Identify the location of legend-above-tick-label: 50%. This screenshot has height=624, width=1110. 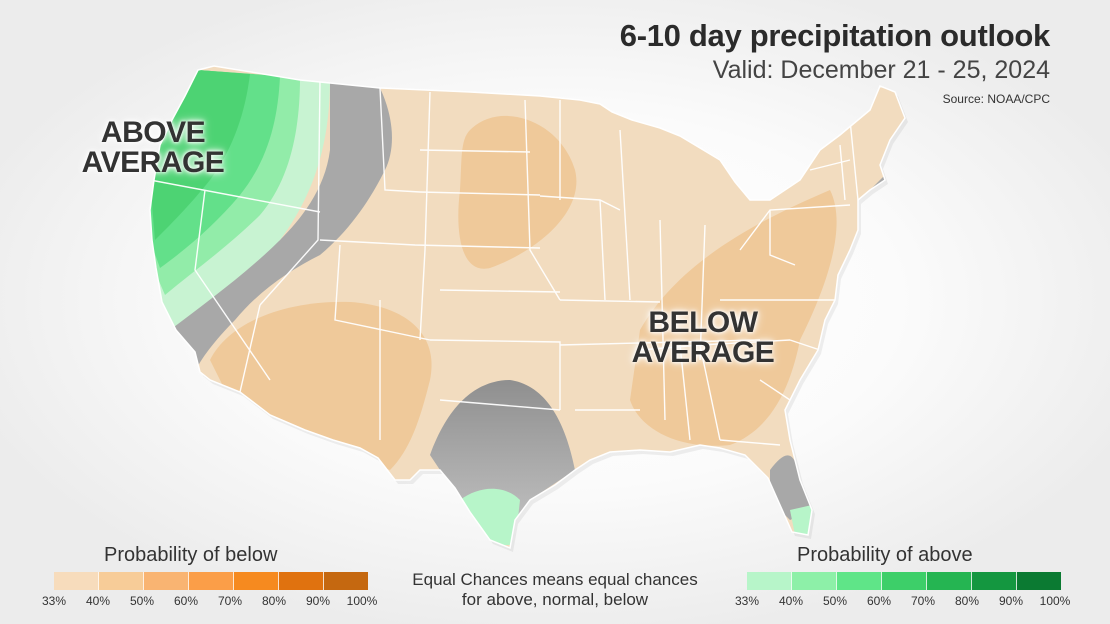
(835, 601).